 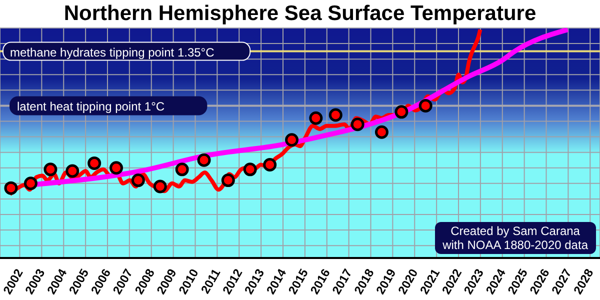 I want to click on ref-line-label: latent heat tipping point 1°C, so click(x=91, y=107).